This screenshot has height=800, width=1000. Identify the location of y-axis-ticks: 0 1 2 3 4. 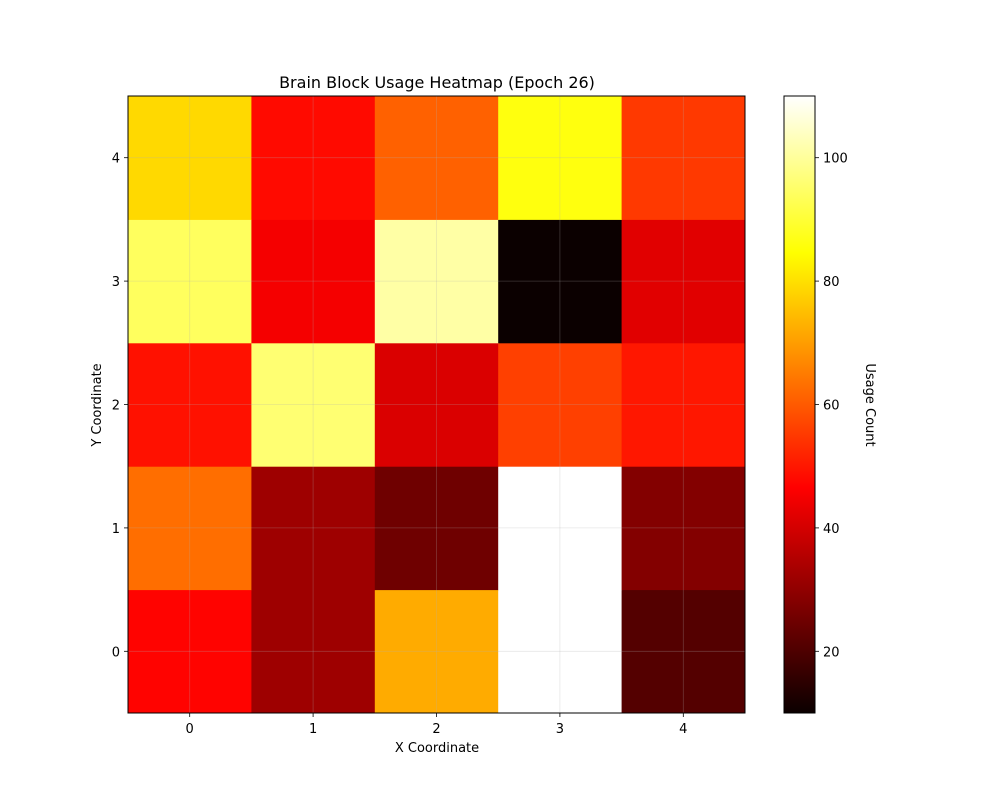
(120, 406).